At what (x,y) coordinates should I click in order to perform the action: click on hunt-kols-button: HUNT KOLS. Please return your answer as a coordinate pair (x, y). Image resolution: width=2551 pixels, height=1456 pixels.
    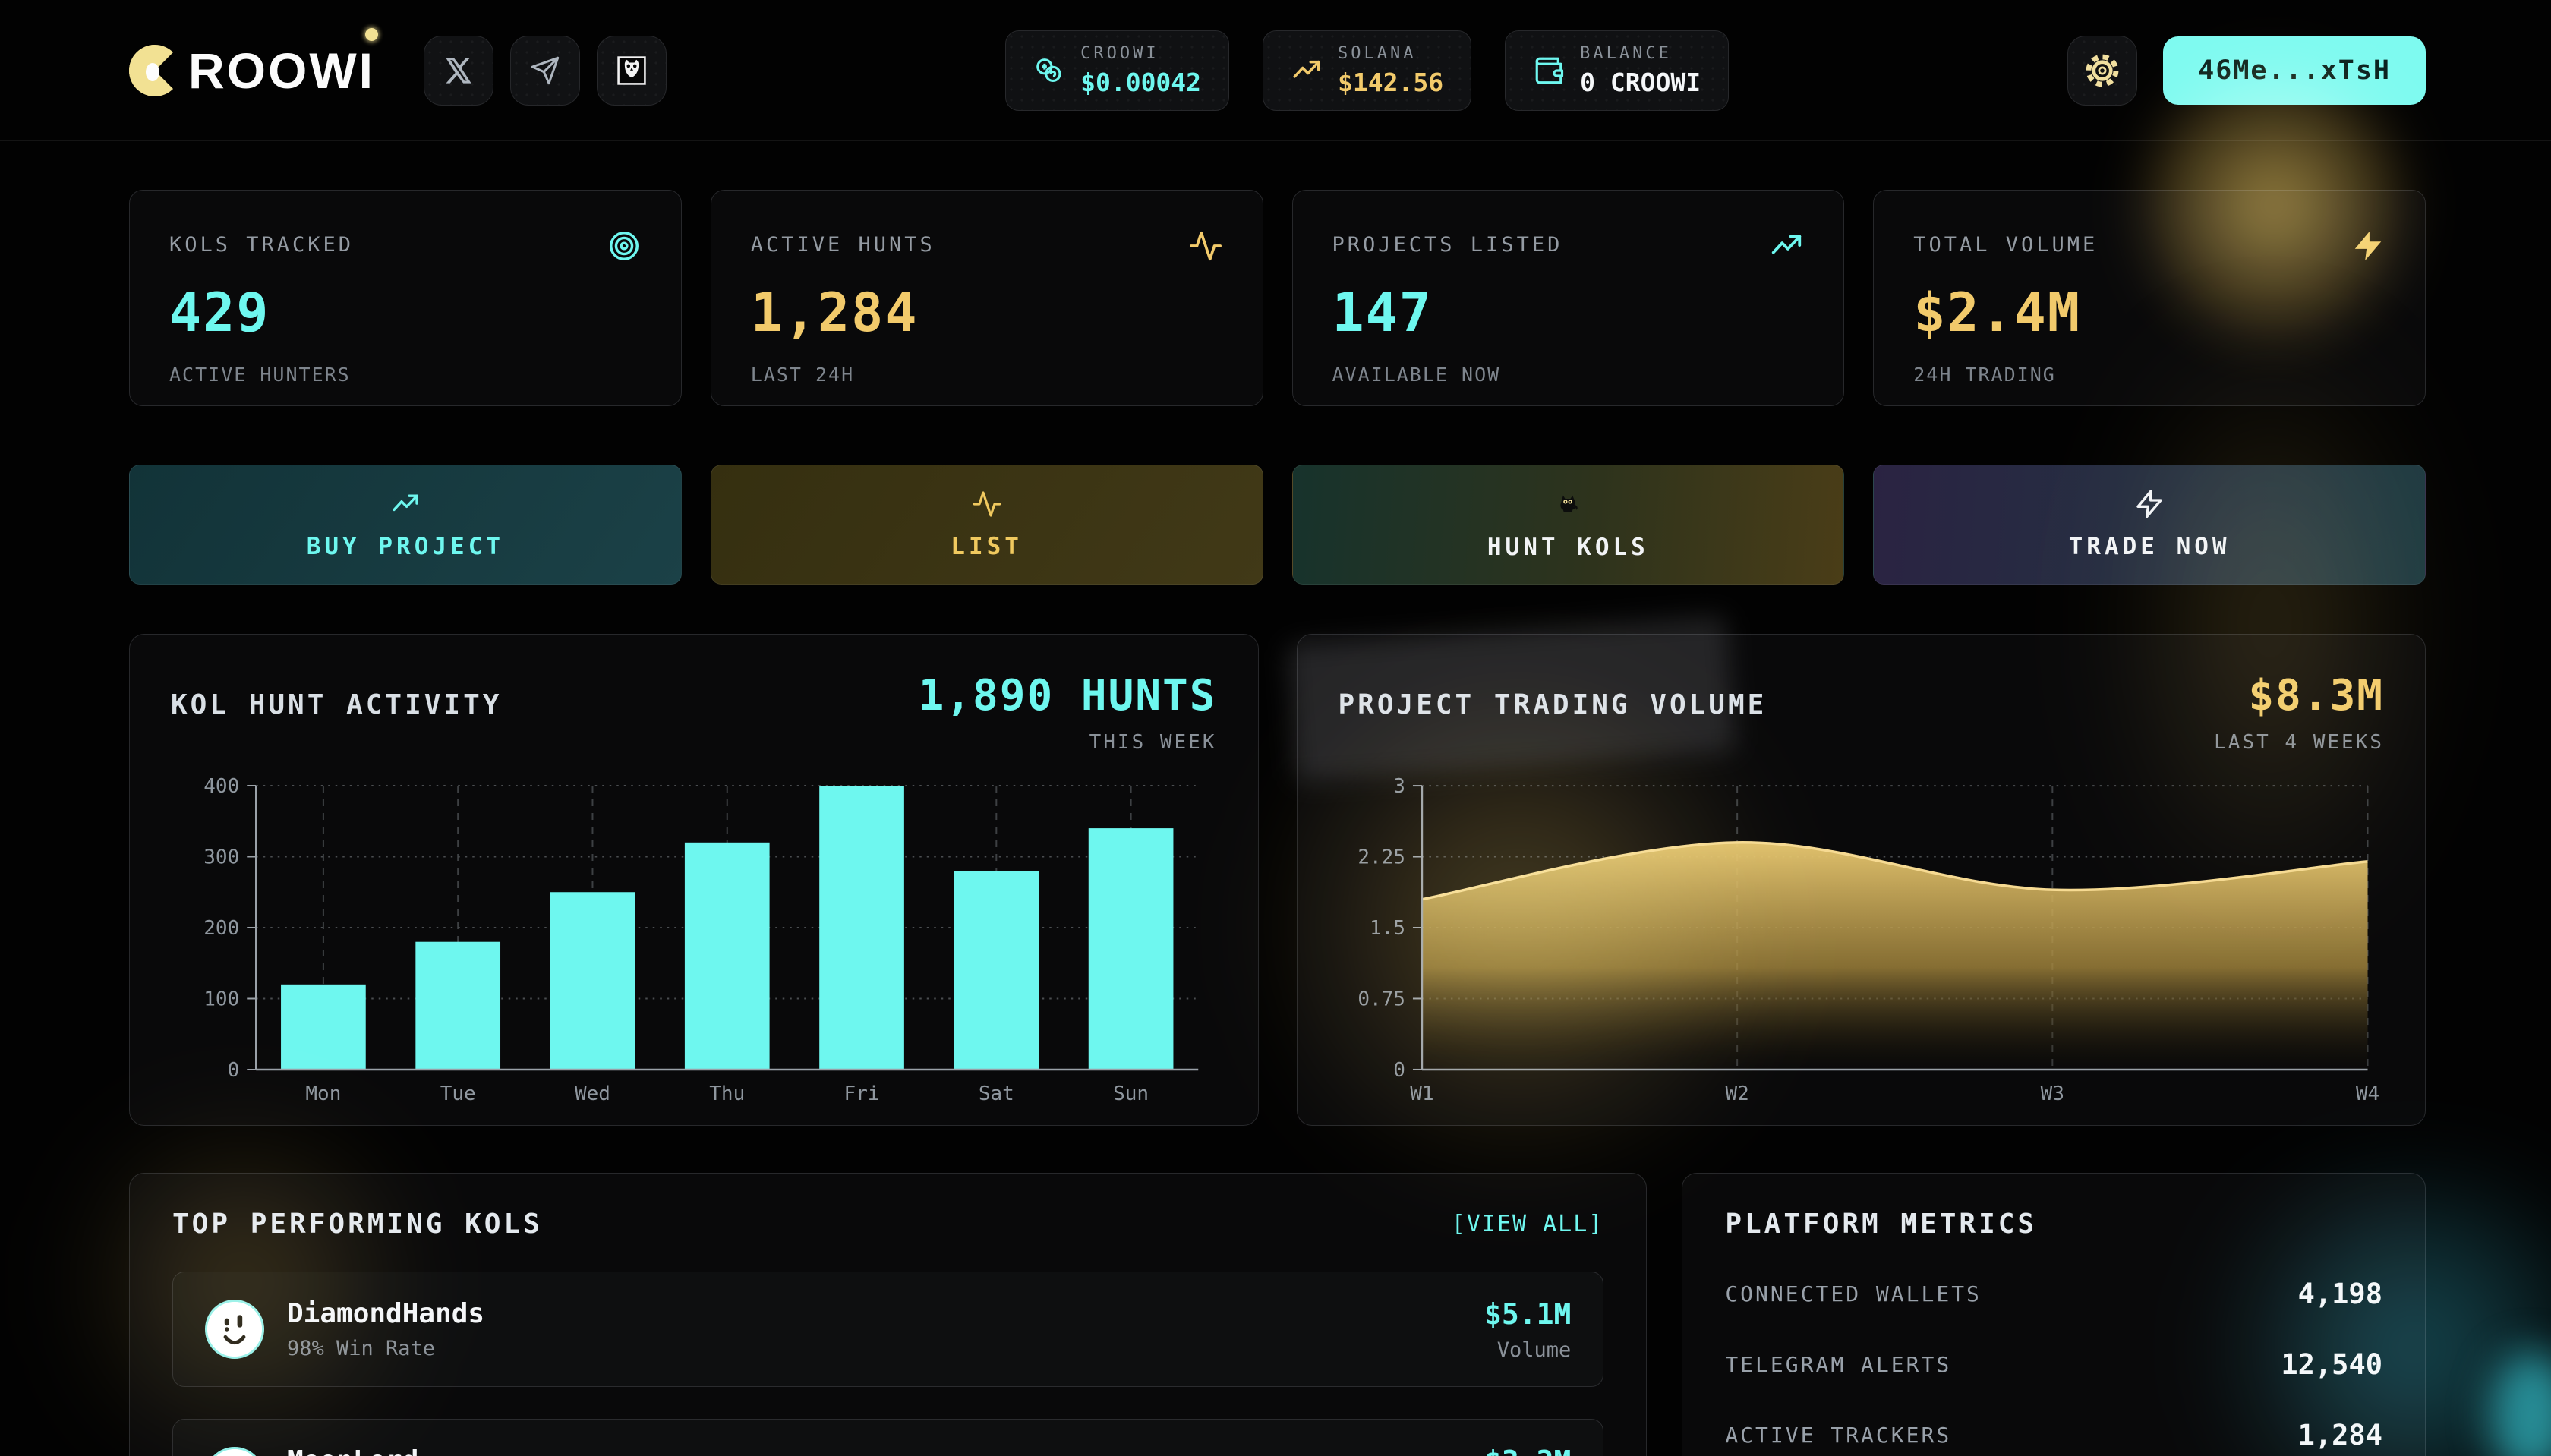
    Looking at the image, I should click on (1568, 525).